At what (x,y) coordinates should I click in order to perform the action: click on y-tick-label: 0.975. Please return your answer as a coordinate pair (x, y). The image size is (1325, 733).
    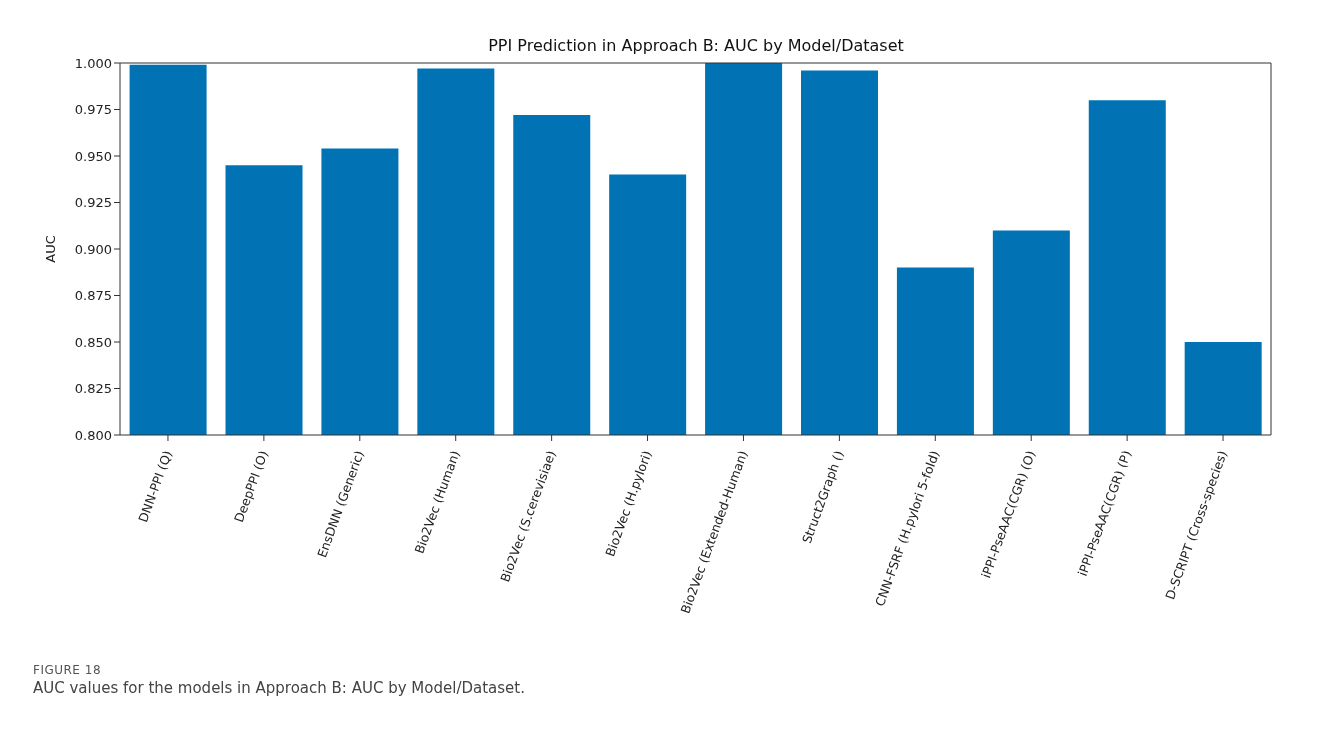
    Looking at the image, I should click on (93, 110).